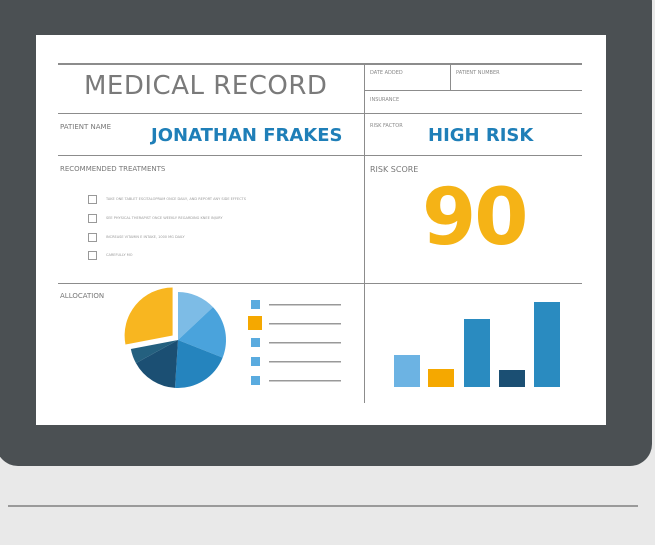 The height and width of the screenshot is (545, 655). Describe the element at coordinates (478, 73) in the screenshot. I see `patient-number-label: PATIENT NUMBER` at that location.